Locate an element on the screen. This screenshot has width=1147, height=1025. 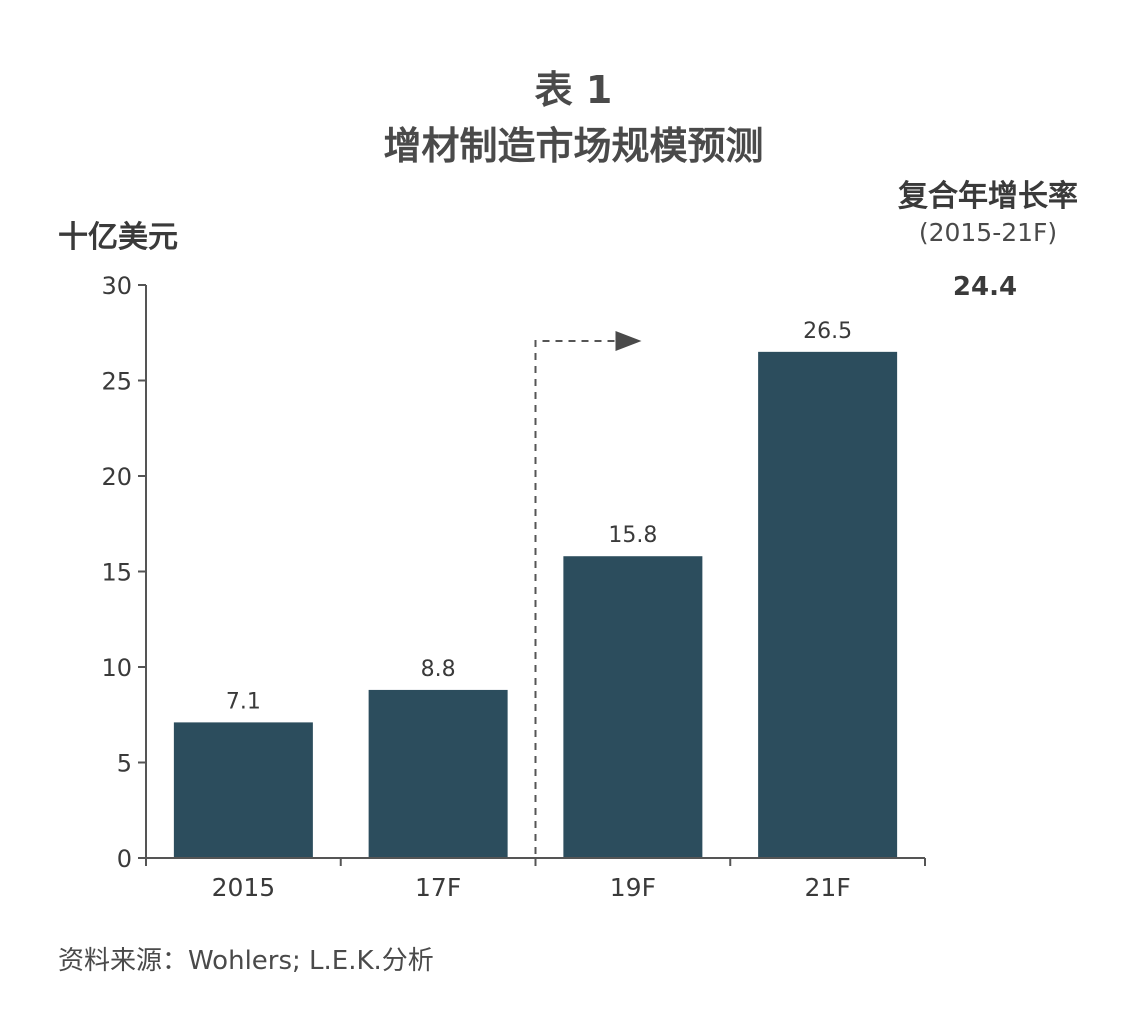
dashed-arrow-line is located at coordinates (575, 597).